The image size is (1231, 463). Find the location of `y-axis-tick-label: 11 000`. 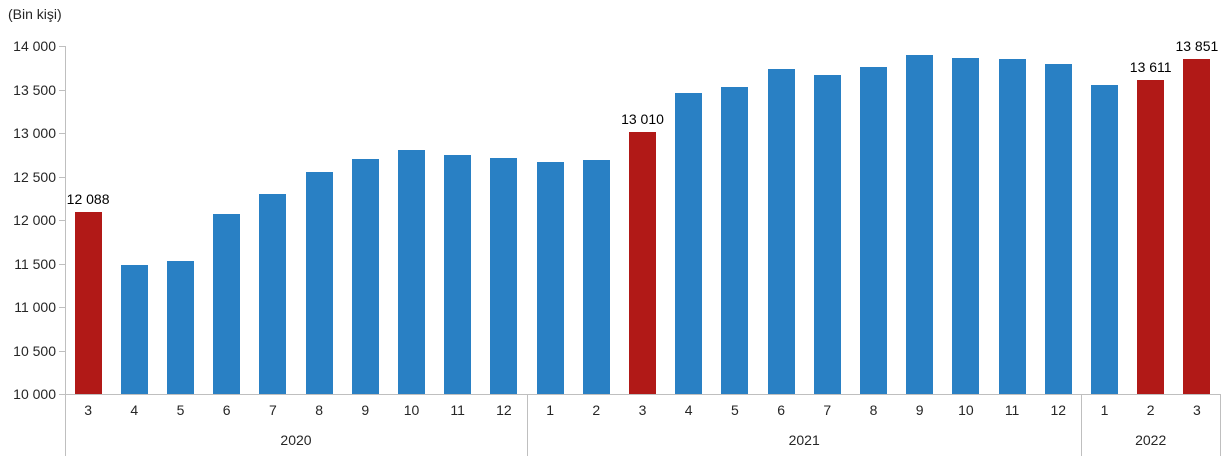

y-axis-tick-label: 11 000 is located at coordinates (35, 307).